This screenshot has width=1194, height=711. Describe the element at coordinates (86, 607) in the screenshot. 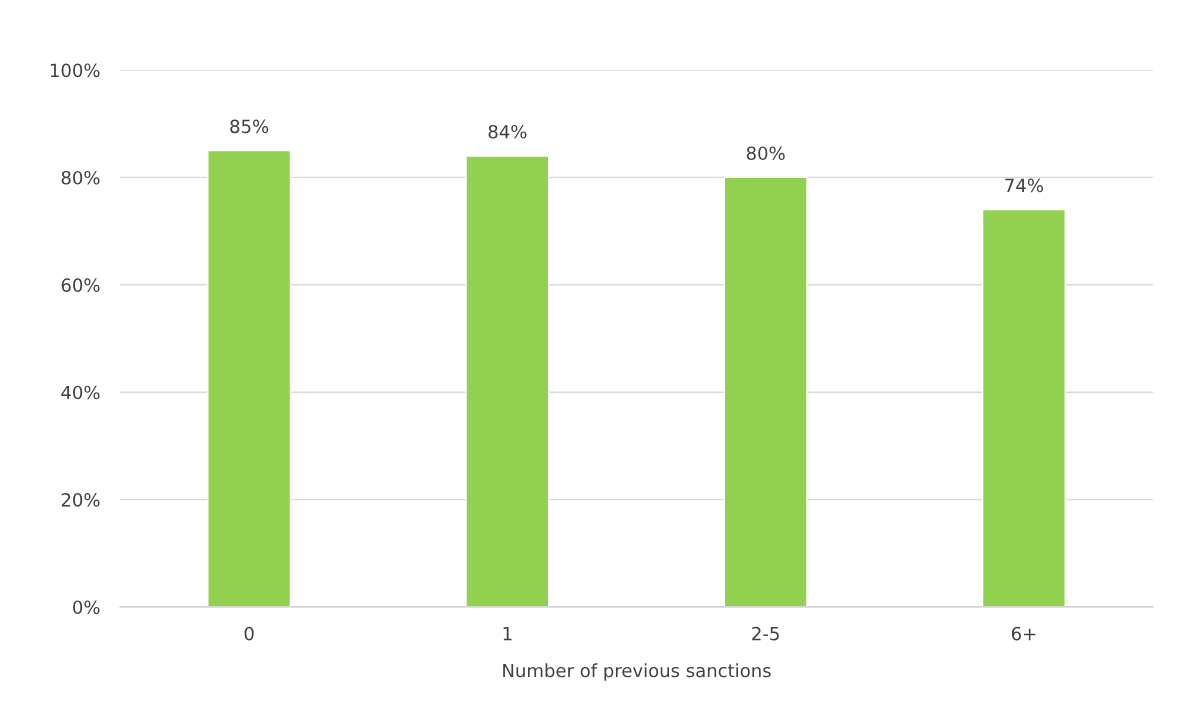

I see `y-tick-label: 0%` at that location.